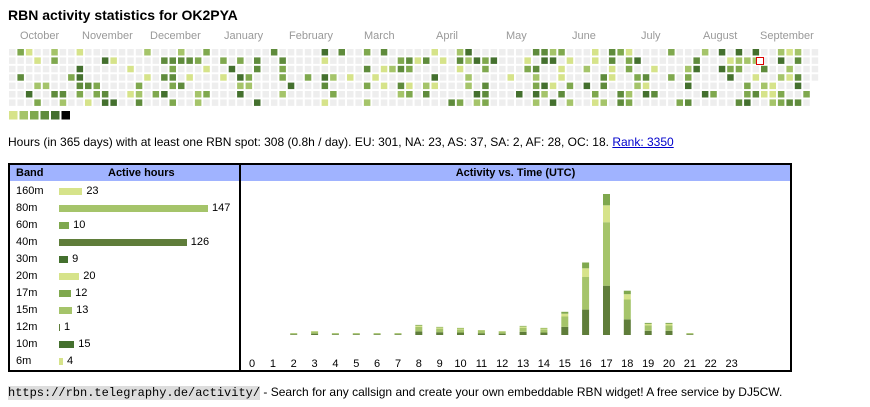 The width and height of the screenshot is (870, 407). I want to click on month-label: April, so click(447, 36).